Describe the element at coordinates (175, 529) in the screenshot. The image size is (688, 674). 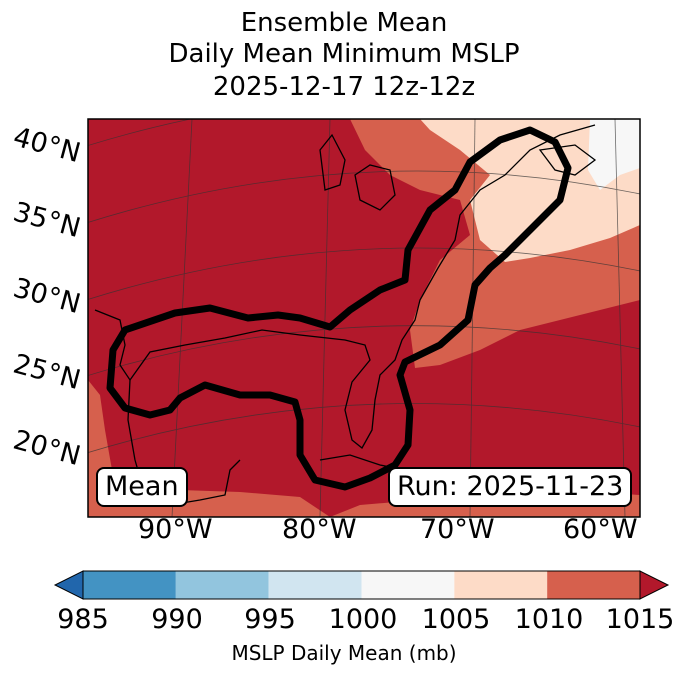
I see `lon-label-90w: 90°W` at that location.